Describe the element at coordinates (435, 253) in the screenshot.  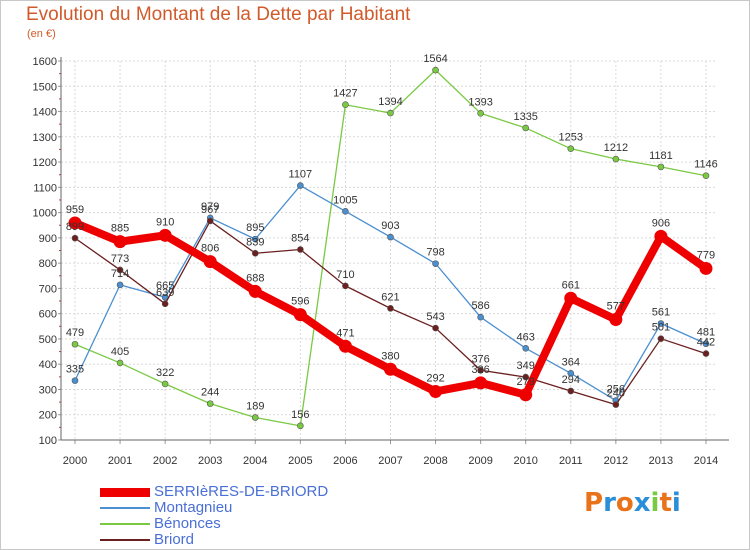
I see `data-label: 798` at that location.